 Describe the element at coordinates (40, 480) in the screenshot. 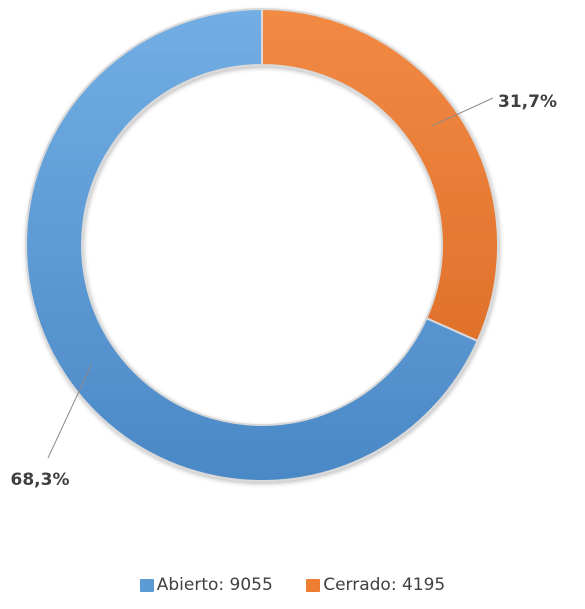

I see `data-label-abierto: 68,3%` at that location.